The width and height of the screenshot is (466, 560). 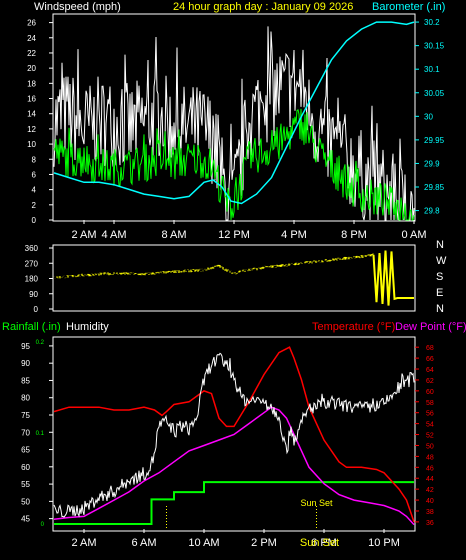 What do you see at coordinates (36, 309) in the screenshot?
I see `direction-tick-label: 0` at bounding box center [36, 309].